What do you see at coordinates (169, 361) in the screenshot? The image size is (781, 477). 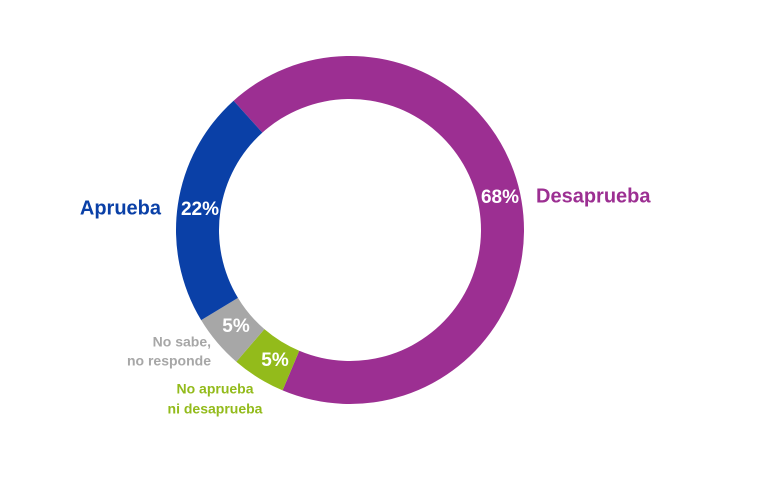 I see `category-label: no responde` at bounding box center [169, 361].